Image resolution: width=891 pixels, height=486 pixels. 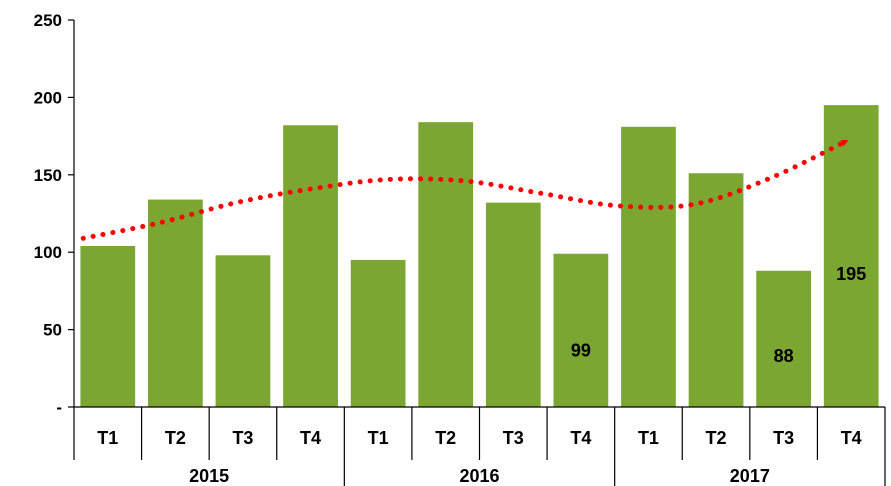 I want to click on data-label: 99, so click(x=581, y=350).